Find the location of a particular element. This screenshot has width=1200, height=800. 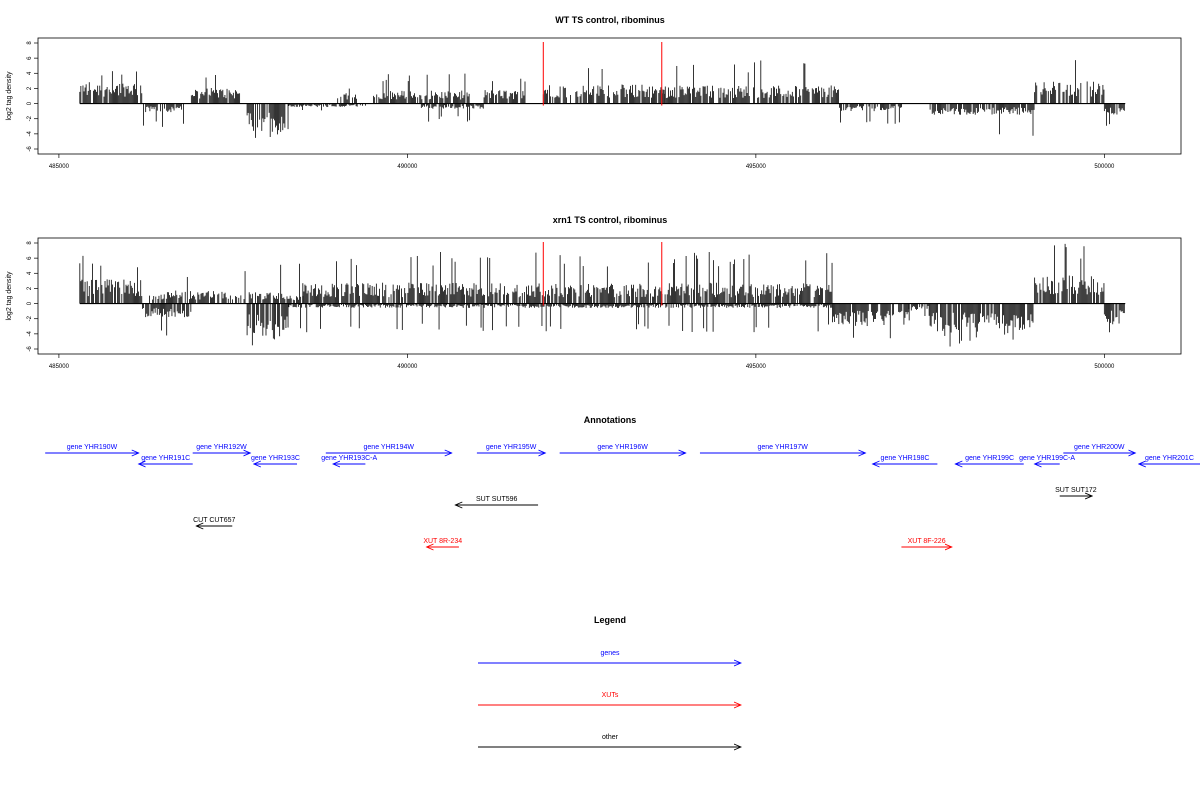

annotation-label: gene YHR193C is located at coordinates (275, 458).